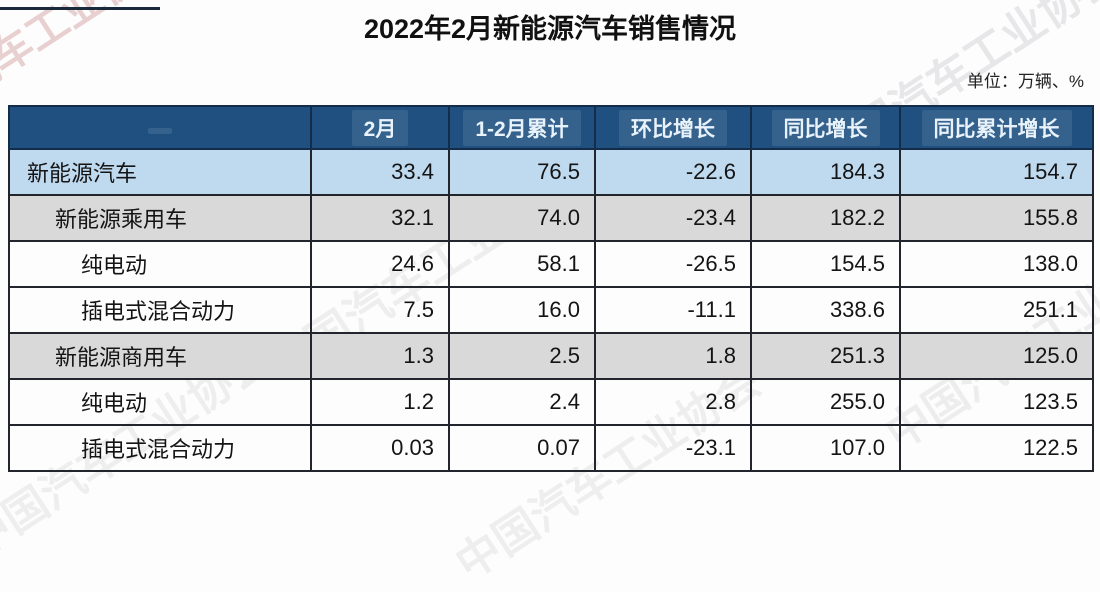 The image size is (1100, 592). I want to click on row-label: 新能源商用车, so click(160, 356).